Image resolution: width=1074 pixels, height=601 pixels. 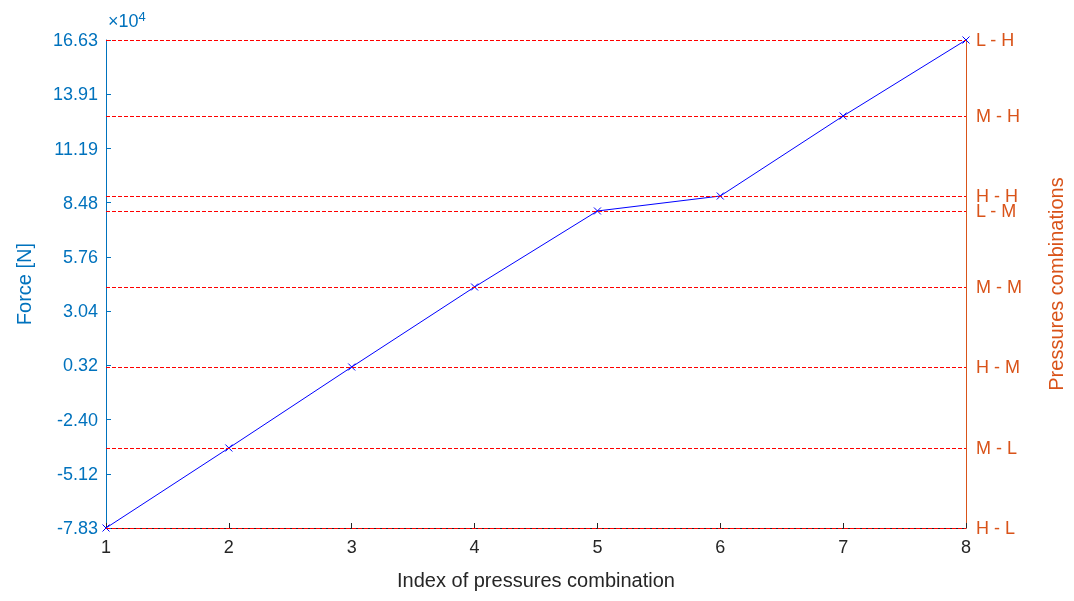 I want to click on y-tick-label: 0.32, so click(x=80, y=365).